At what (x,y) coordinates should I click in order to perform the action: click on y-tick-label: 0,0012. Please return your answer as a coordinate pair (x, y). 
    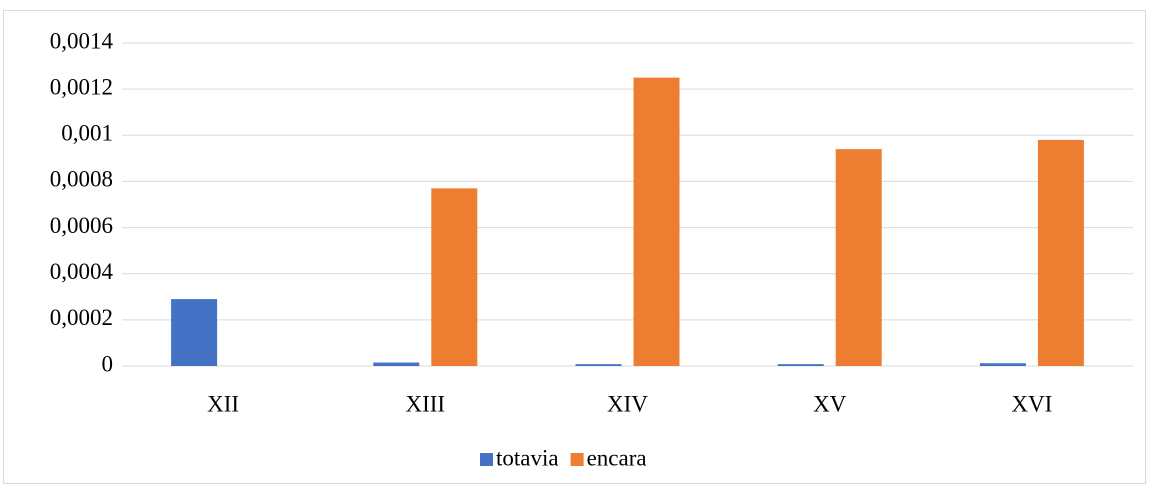
    Looking at the image, I should click on (81, 86).